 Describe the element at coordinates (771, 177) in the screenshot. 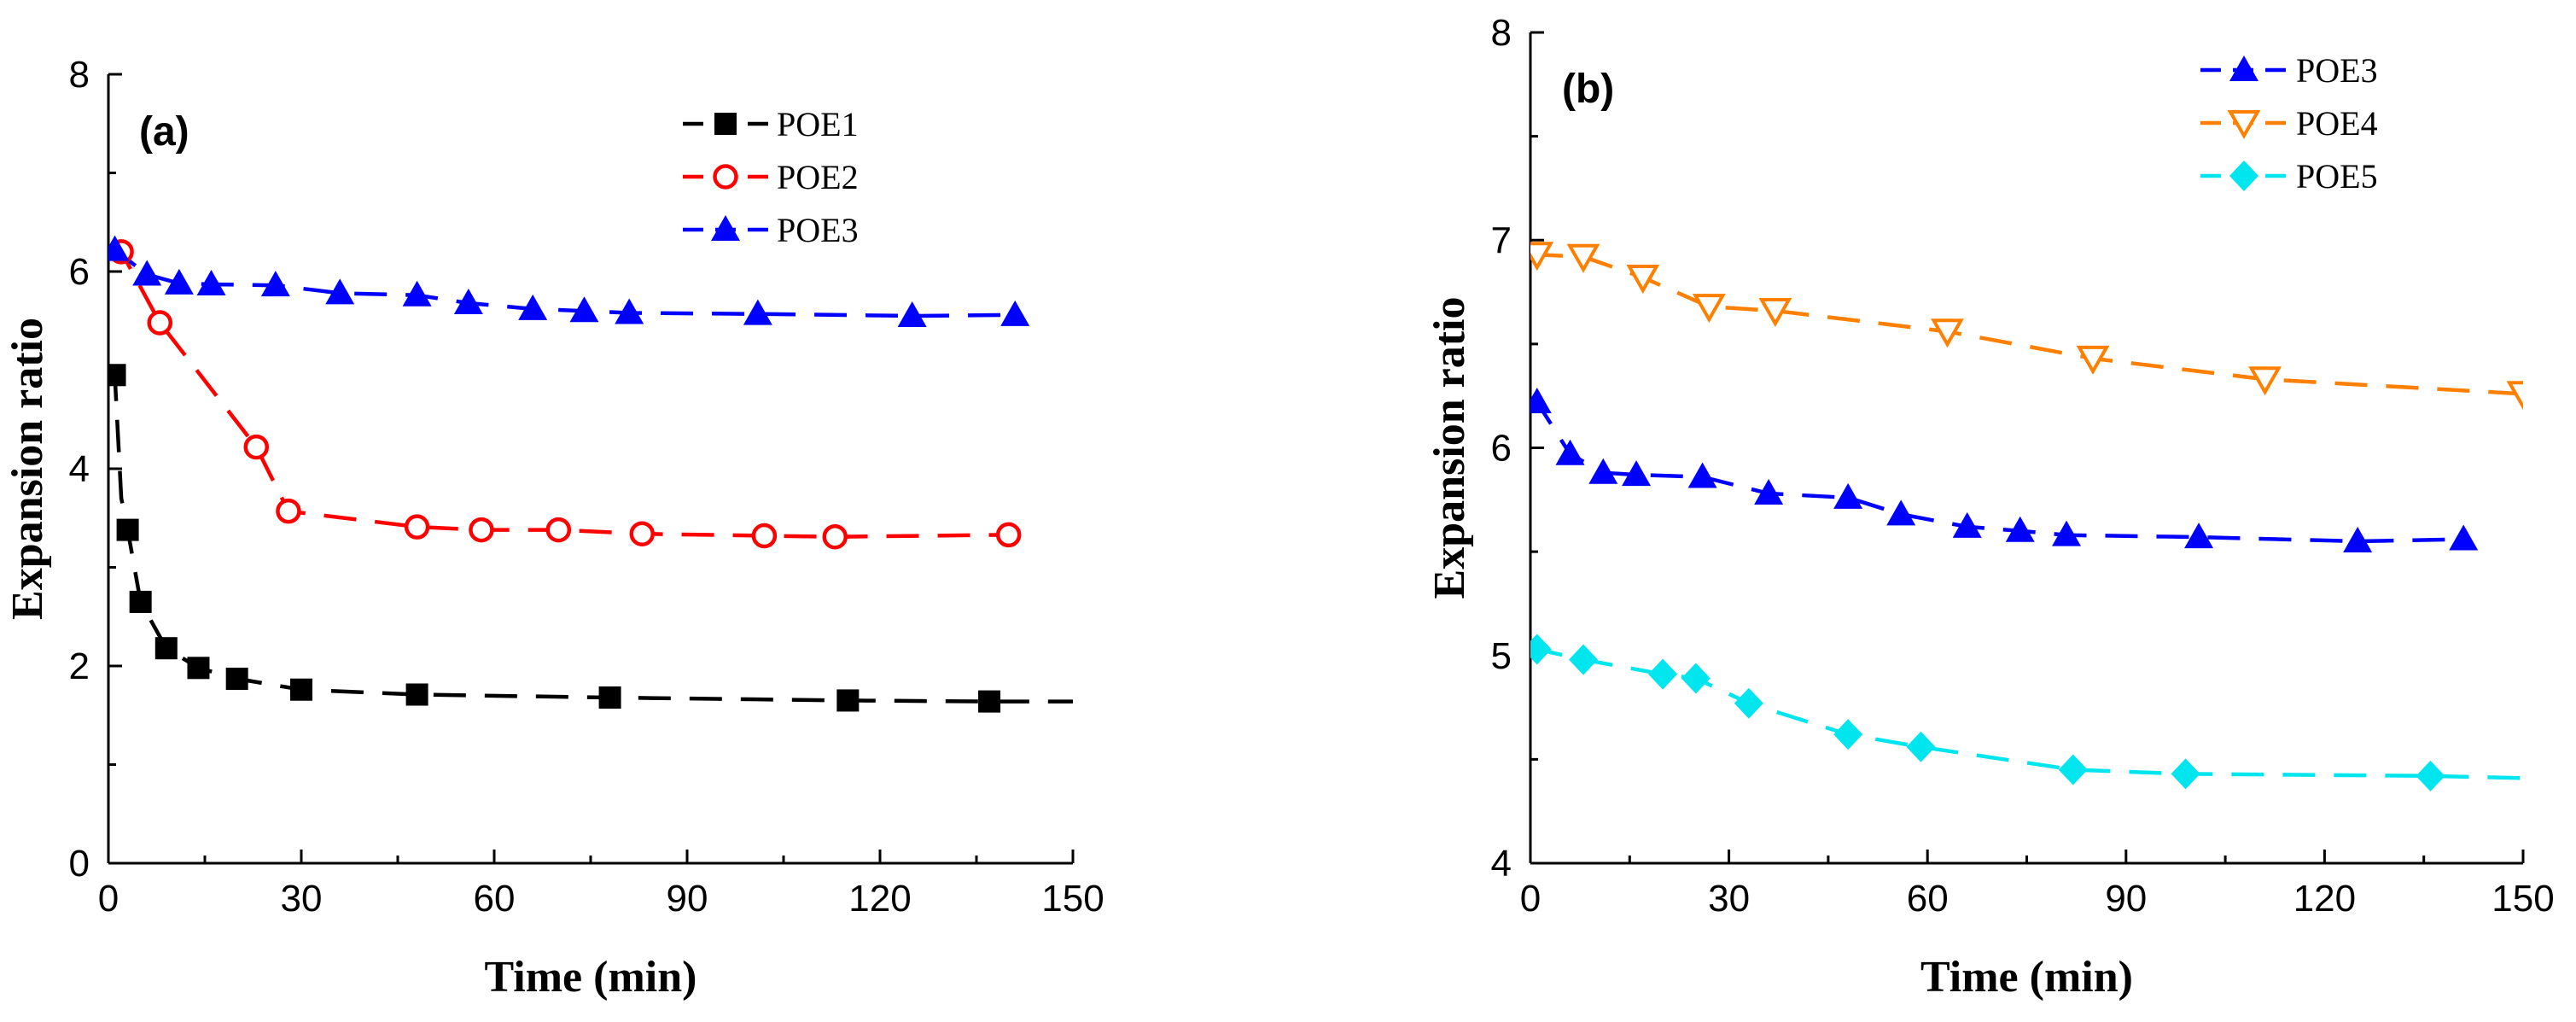

I see `legend: POE1 POE2 POE3` at that location.